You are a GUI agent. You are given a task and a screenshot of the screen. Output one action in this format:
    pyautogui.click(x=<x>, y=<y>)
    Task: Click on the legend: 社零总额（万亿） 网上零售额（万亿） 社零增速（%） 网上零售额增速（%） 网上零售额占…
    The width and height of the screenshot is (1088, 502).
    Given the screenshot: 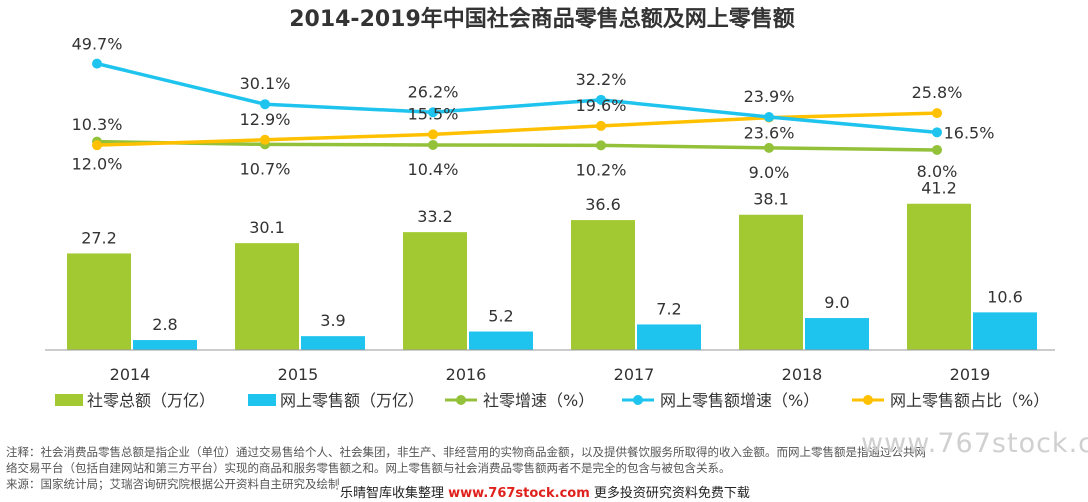 What is the action you would take?
    pyautogui.click(x=552, y=400)
    